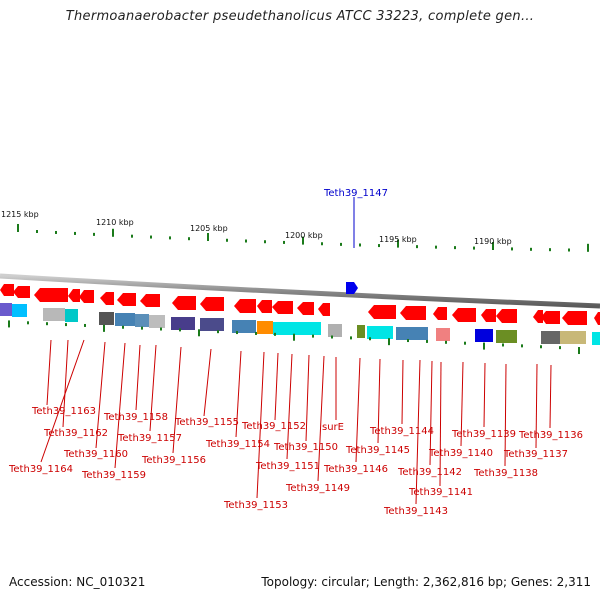 This screenshot has height=600, width=600. I want to click on gene-label: Teth39_1150, so click(305, 447).